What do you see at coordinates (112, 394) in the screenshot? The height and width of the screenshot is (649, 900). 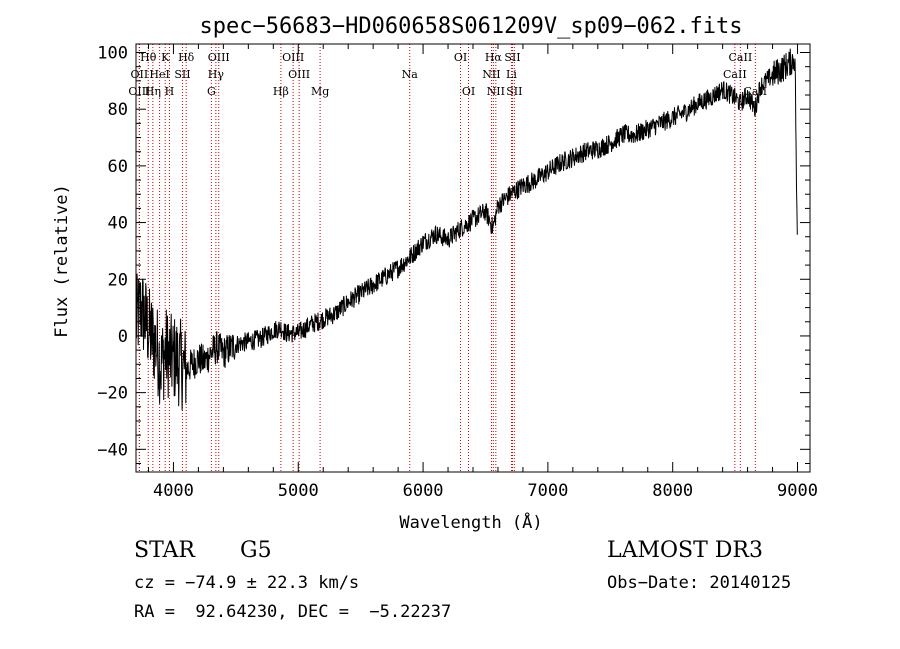 I see `y-tick-label: −20` at bounding box center [112, 394].